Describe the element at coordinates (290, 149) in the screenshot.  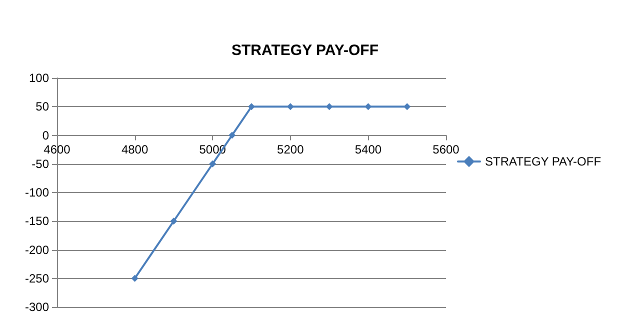
I see `x-tick-label: 5200` at that location.